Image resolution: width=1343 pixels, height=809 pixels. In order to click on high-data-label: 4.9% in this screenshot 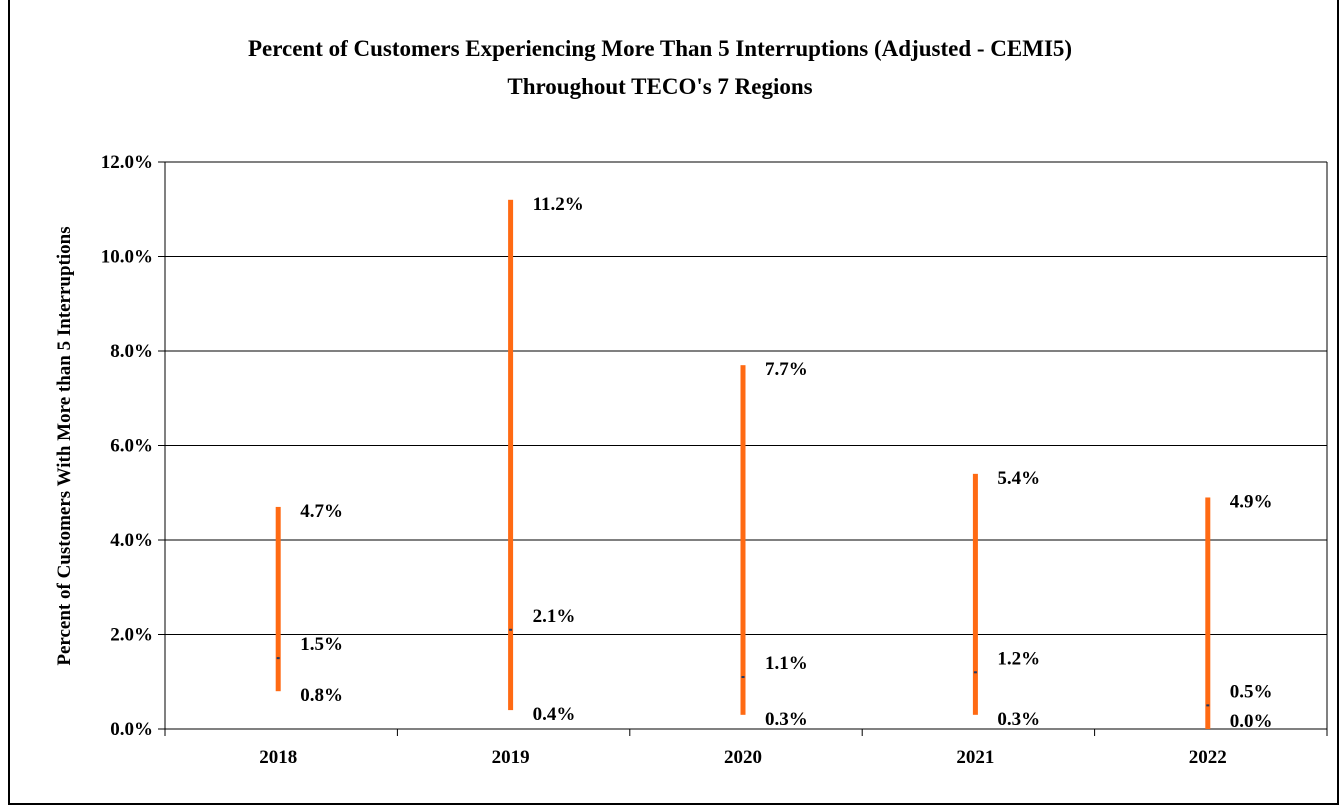, I will do `click(1251, 501)`.